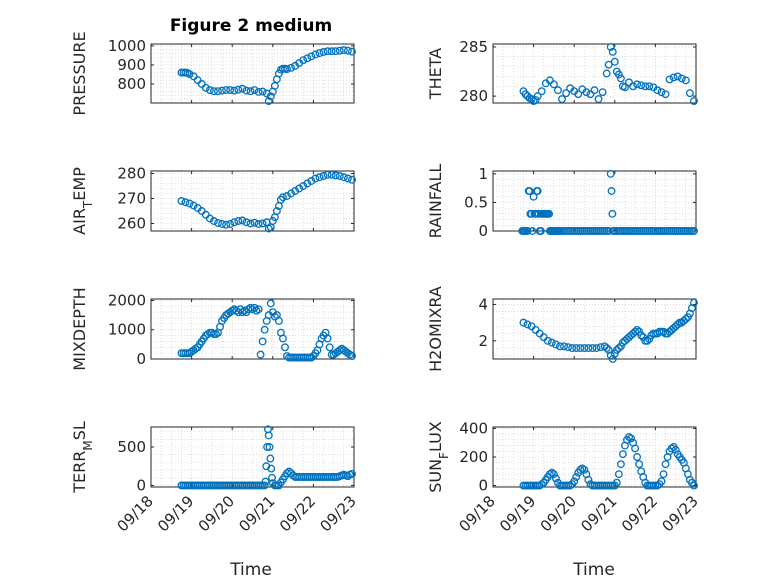  I want to click on y-axis-label: TERRMSL, so click(82, 457).